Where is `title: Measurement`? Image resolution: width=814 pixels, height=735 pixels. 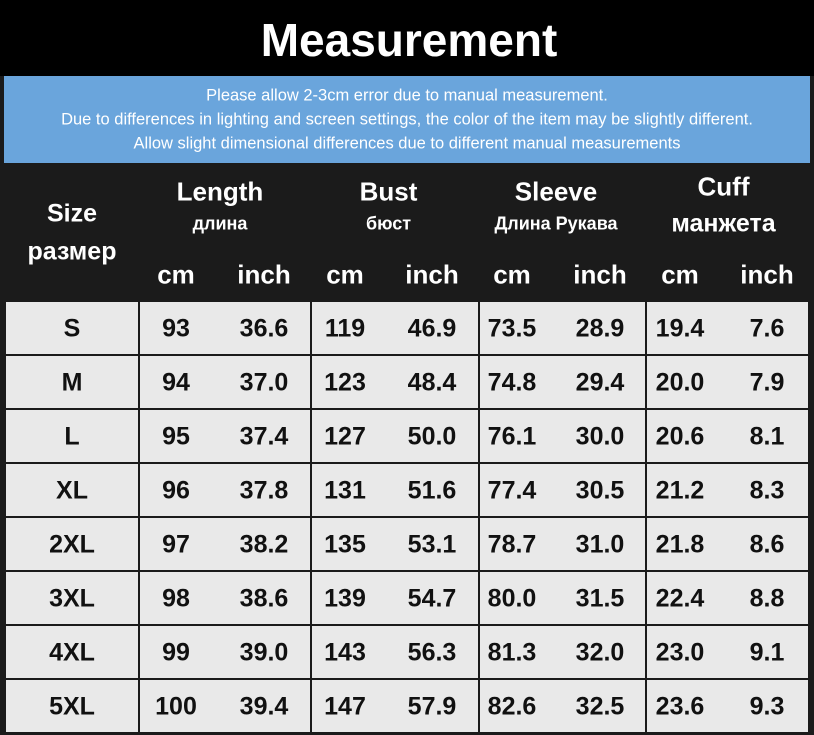 title: Measurement is located at coordinates (409, 40).